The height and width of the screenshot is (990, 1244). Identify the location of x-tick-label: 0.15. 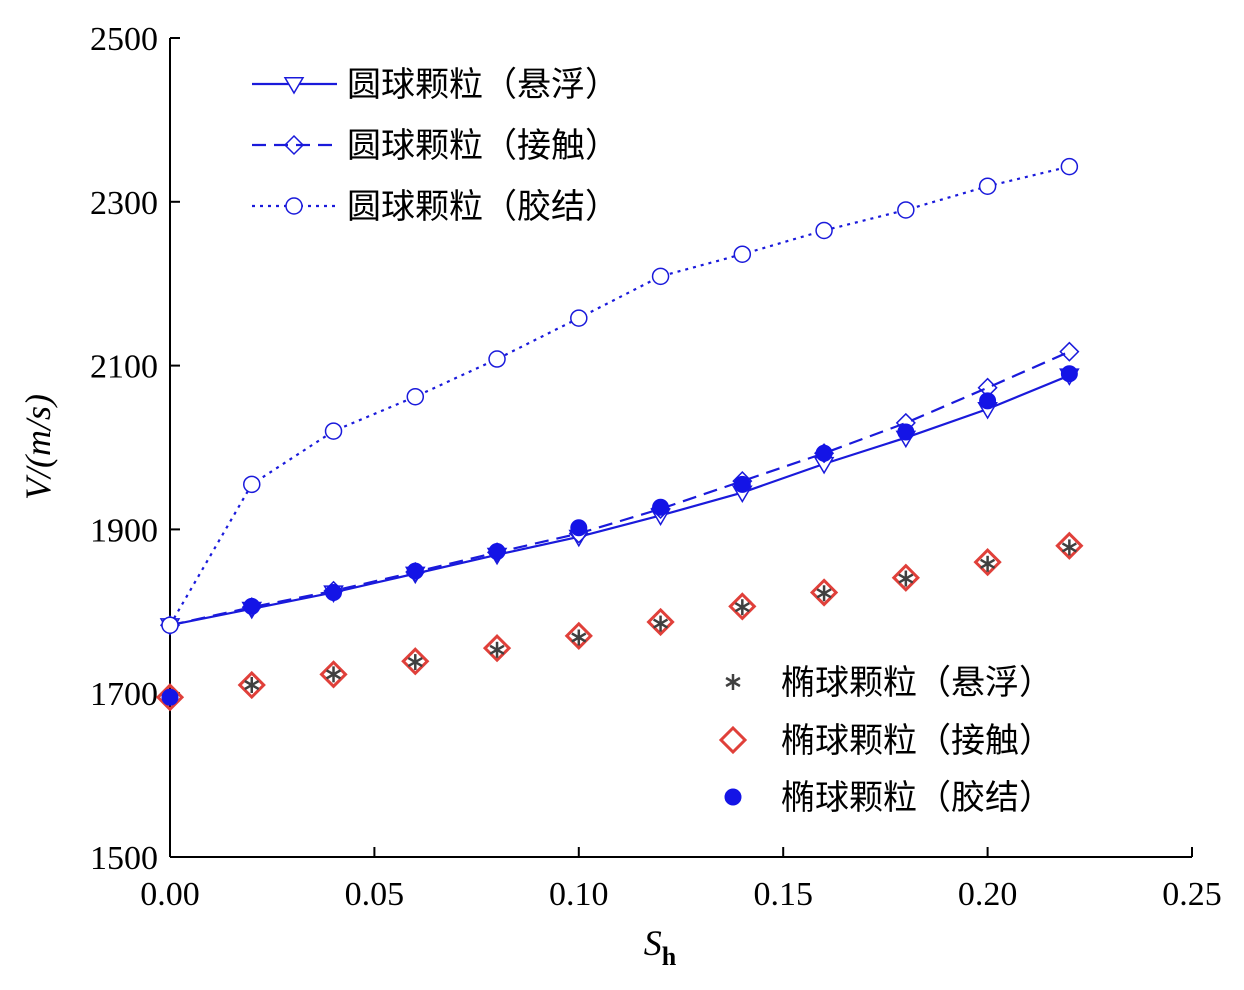
(783, 894).